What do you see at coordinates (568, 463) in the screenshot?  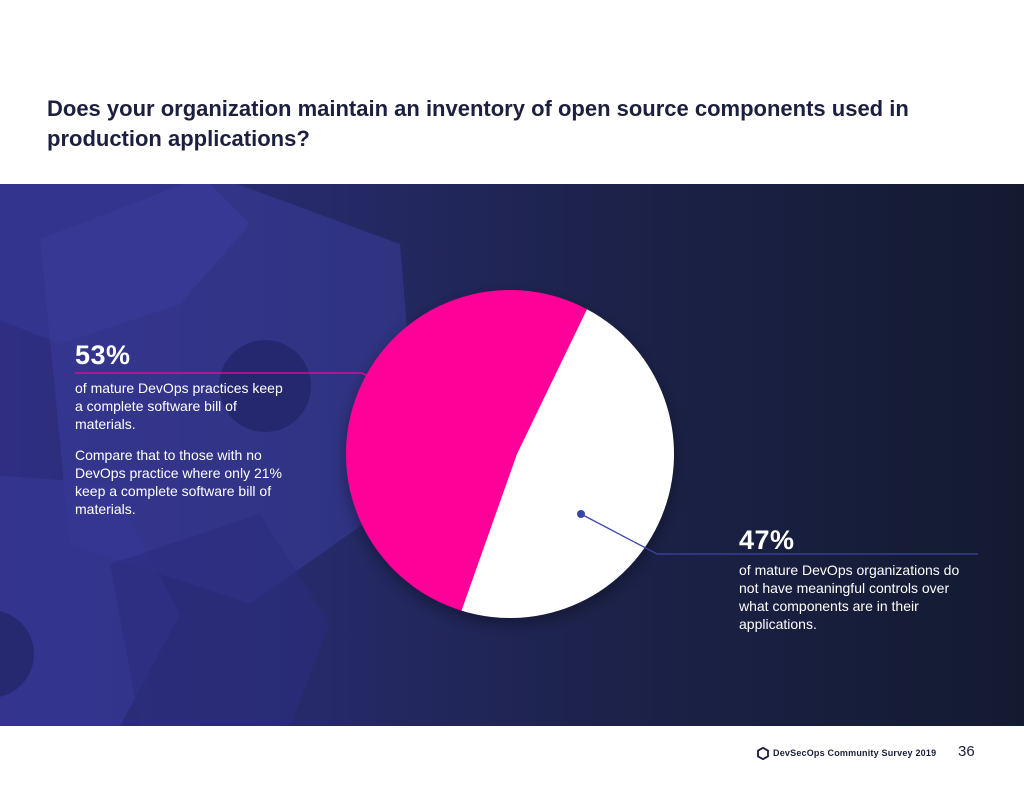 I see `pie-slice-no-controls` at bounding box center [568, 463].